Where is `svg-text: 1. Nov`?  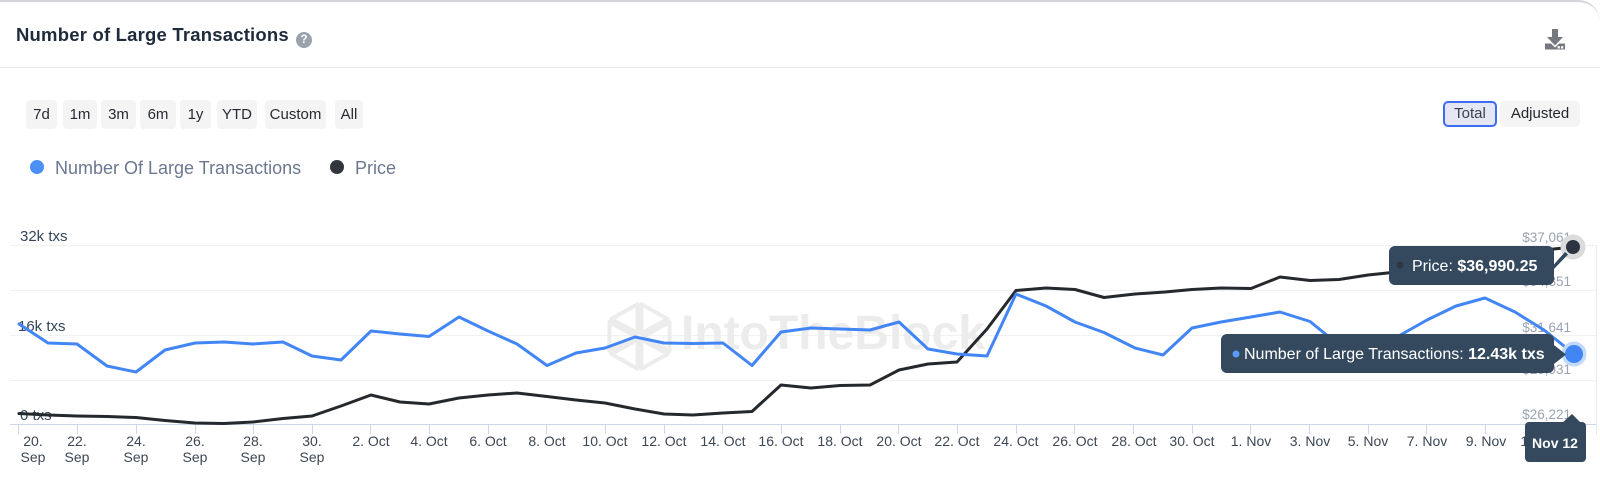 svg-text: 1. Nov is located at coordinates (1251, 441).